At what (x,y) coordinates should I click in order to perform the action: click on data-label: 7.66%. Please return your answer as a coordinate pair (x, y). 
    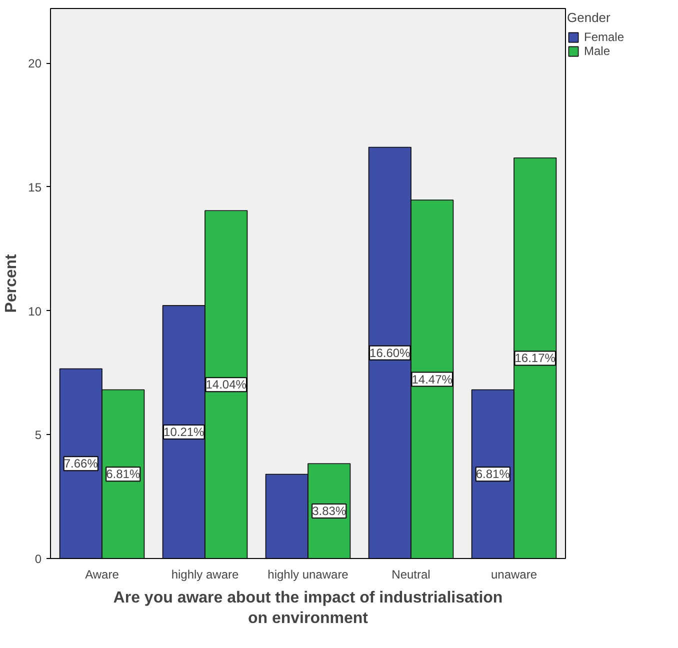
    Looking at the image, I should click on (81, 463).